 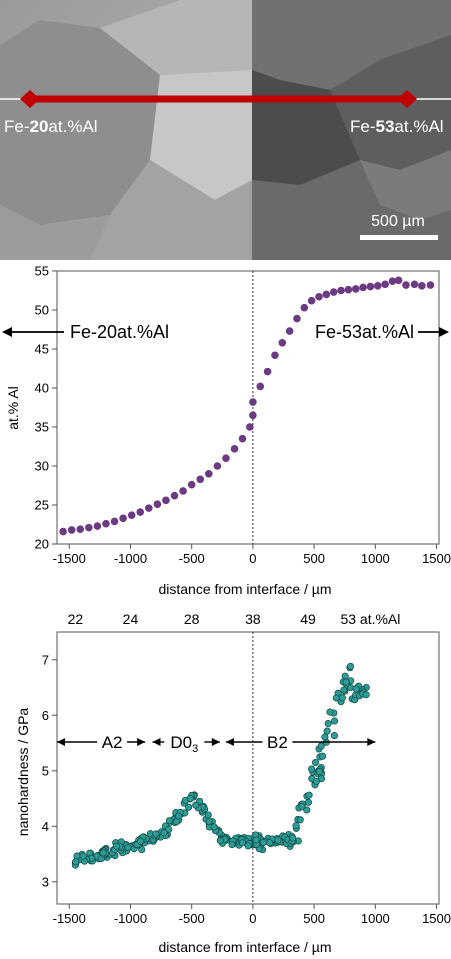 I want to click on profile-start-marker, so click(x=30, y=99).